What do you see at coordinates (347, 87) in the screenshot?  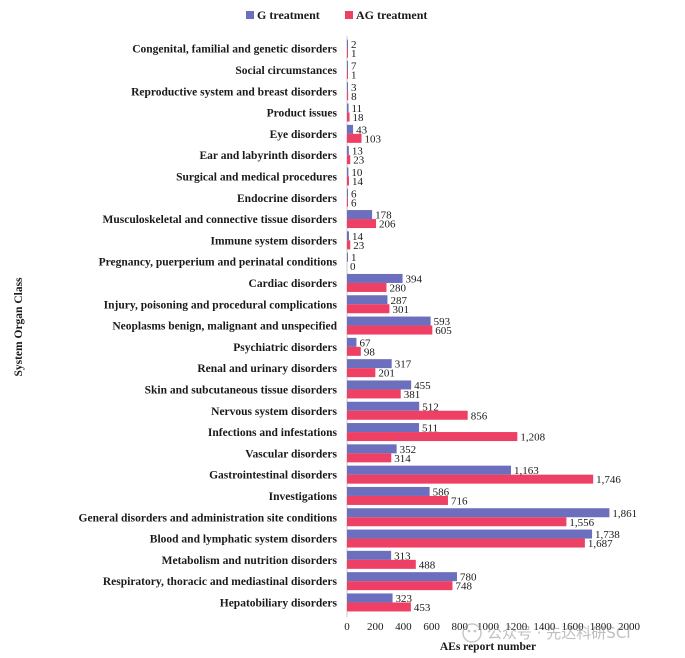 I see `g-bar-reproductive-system-and-breast-disorders` at bounding box center [347, 87].